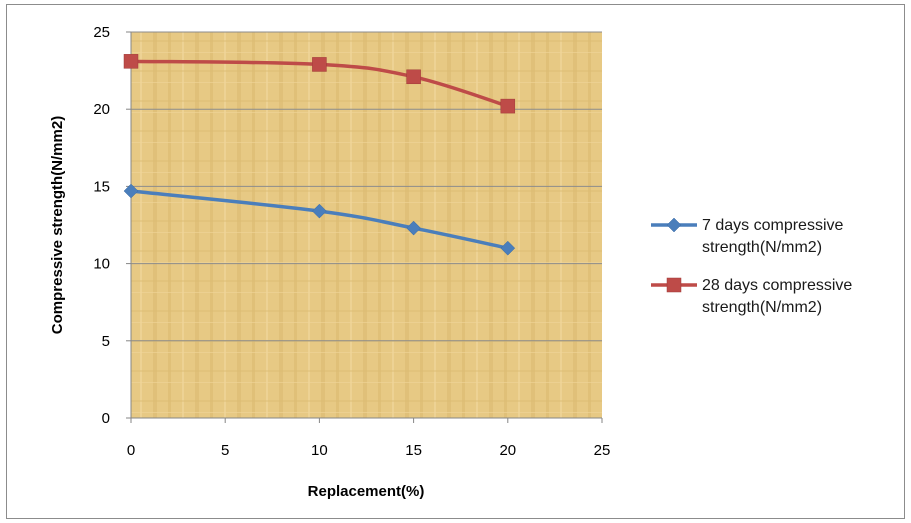  What do you see at coordinates (131, 450) in the screenshot?
I see `x-tick-label-0: 0` at bounding box center [131, 450].